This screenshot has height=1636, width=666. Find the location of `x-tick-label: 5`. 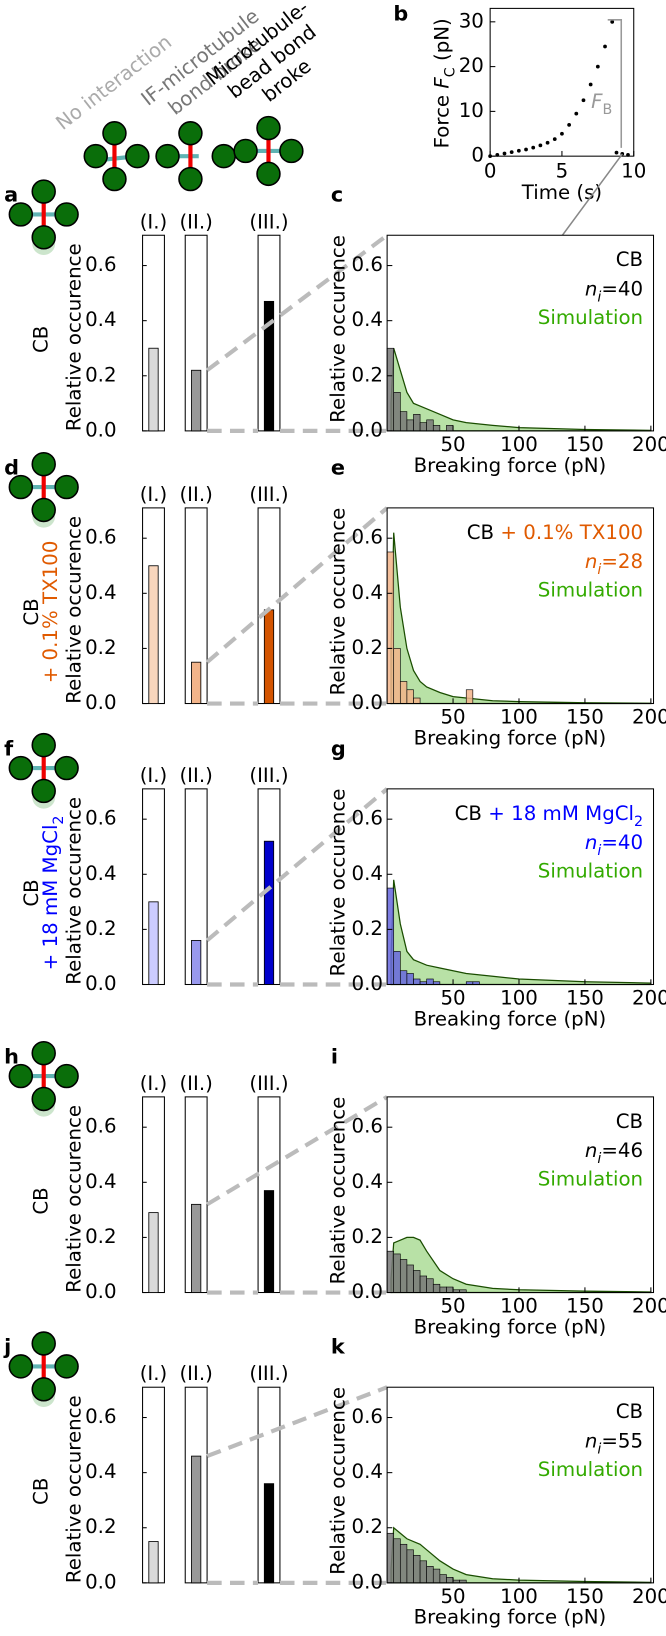

x-tick-label: 5 is located at coordinates (562, 170).